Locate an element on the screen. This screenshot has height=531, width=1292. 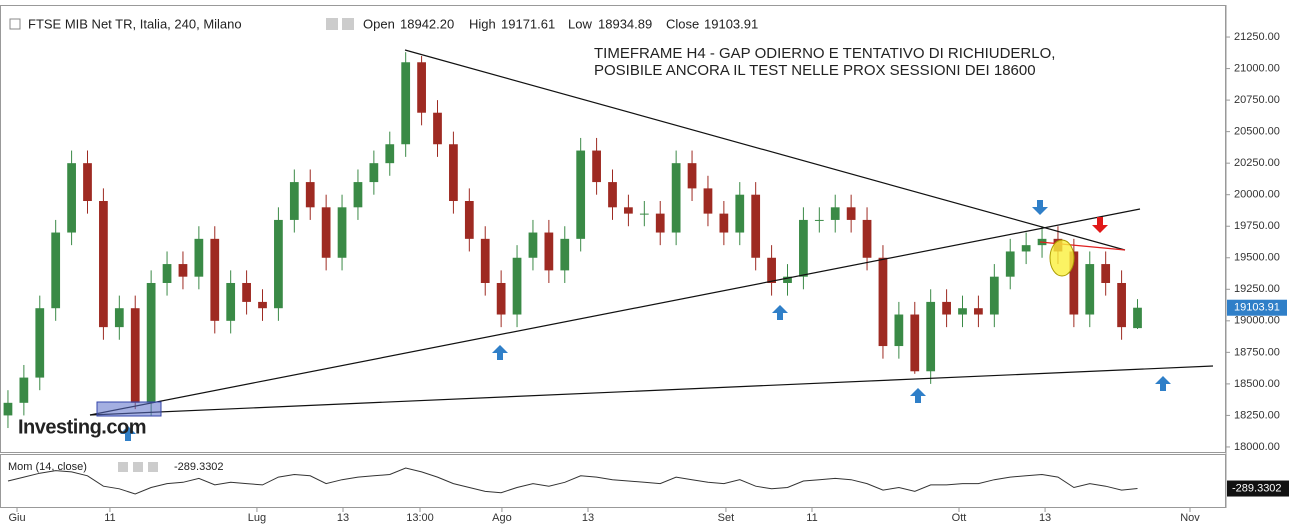
y-tick-label: 19750.00 is located at coordinates (1257, 226).